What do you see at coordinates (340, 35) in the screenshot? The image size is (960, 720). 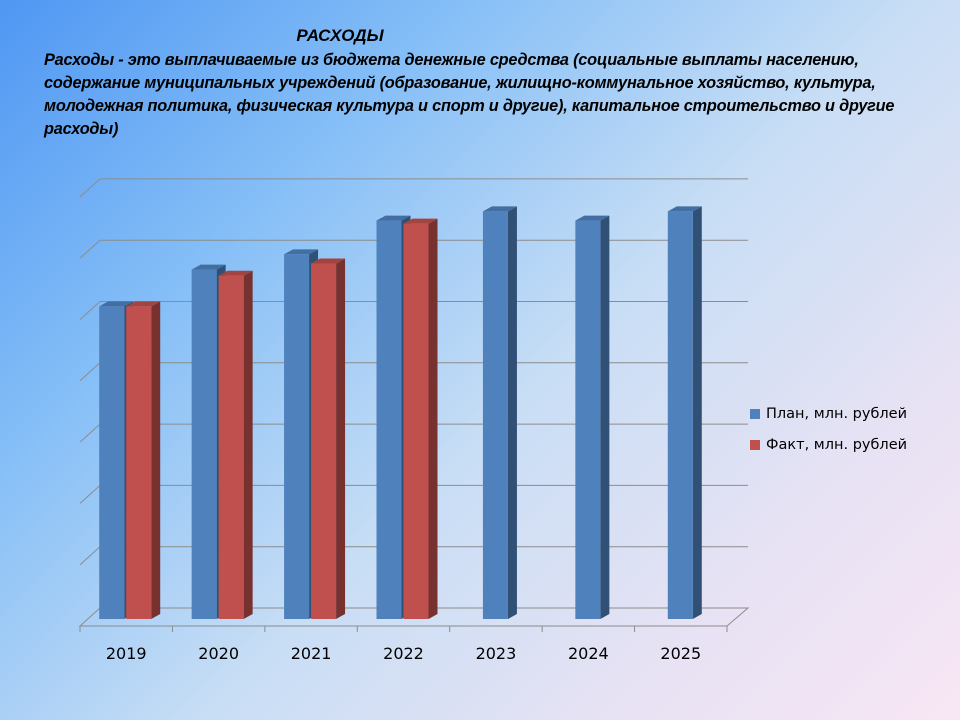 I see `chart-title: РАСХОДЫ` at bounding box center [340, 35].